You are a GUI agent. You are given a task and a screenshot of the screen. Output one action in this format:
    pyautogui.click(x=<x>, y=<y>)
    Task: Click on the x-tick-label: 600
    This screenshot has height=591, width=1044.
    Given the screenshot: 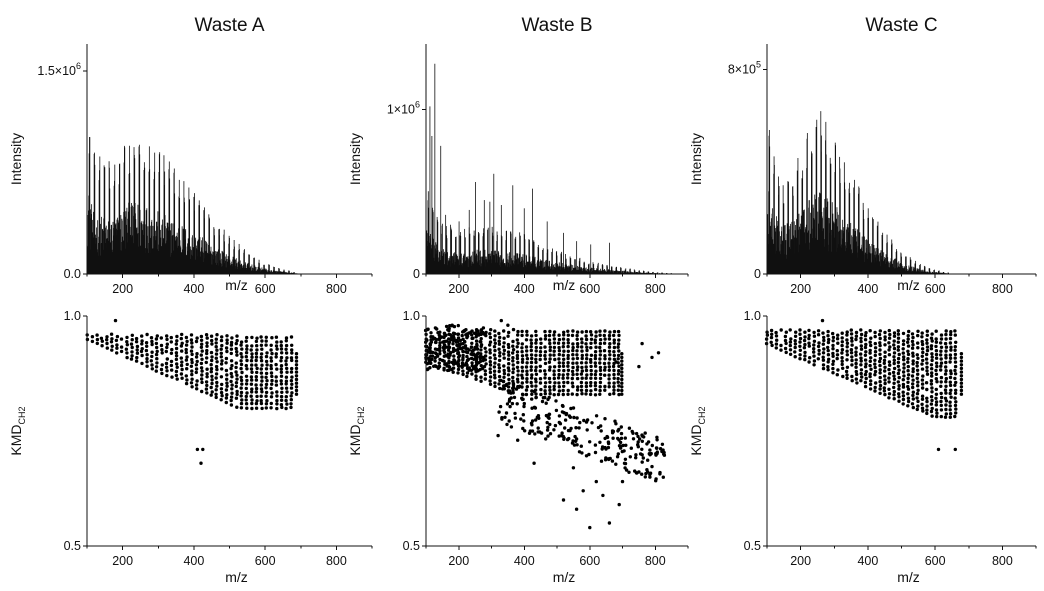 What is the action you would take?
    pyautogui.click(x=265, y=289)
    